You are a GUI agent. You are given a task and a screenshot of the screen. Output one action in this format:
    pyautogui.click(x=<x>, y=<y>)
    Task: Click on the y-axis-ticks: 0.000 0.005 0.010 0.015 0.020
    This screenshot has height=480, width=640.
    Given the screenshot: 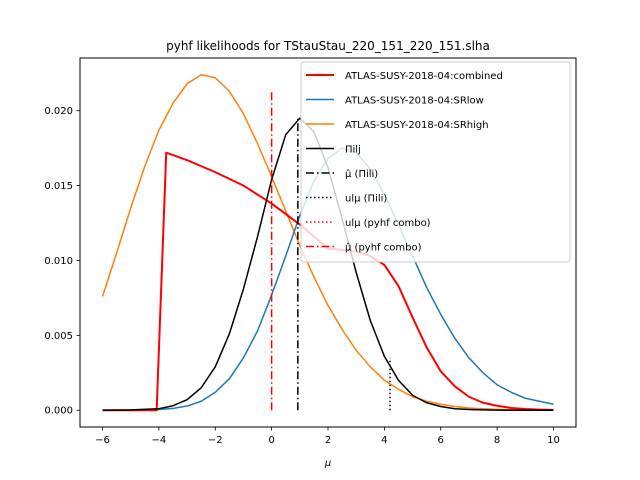 What is the action you would take?
    pyautogui.click(x=62, y=261)
    